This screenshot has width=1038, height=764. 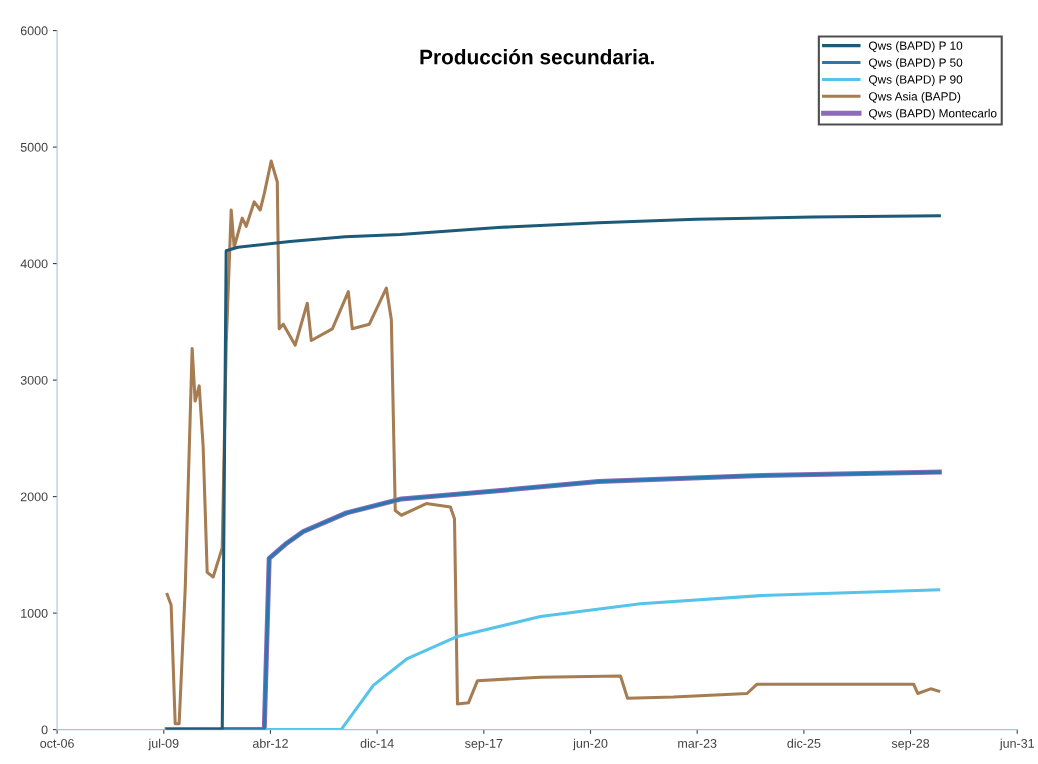 I want to click on legend-label: Qws (BAPD) P 90, so click(x=916, y=80).